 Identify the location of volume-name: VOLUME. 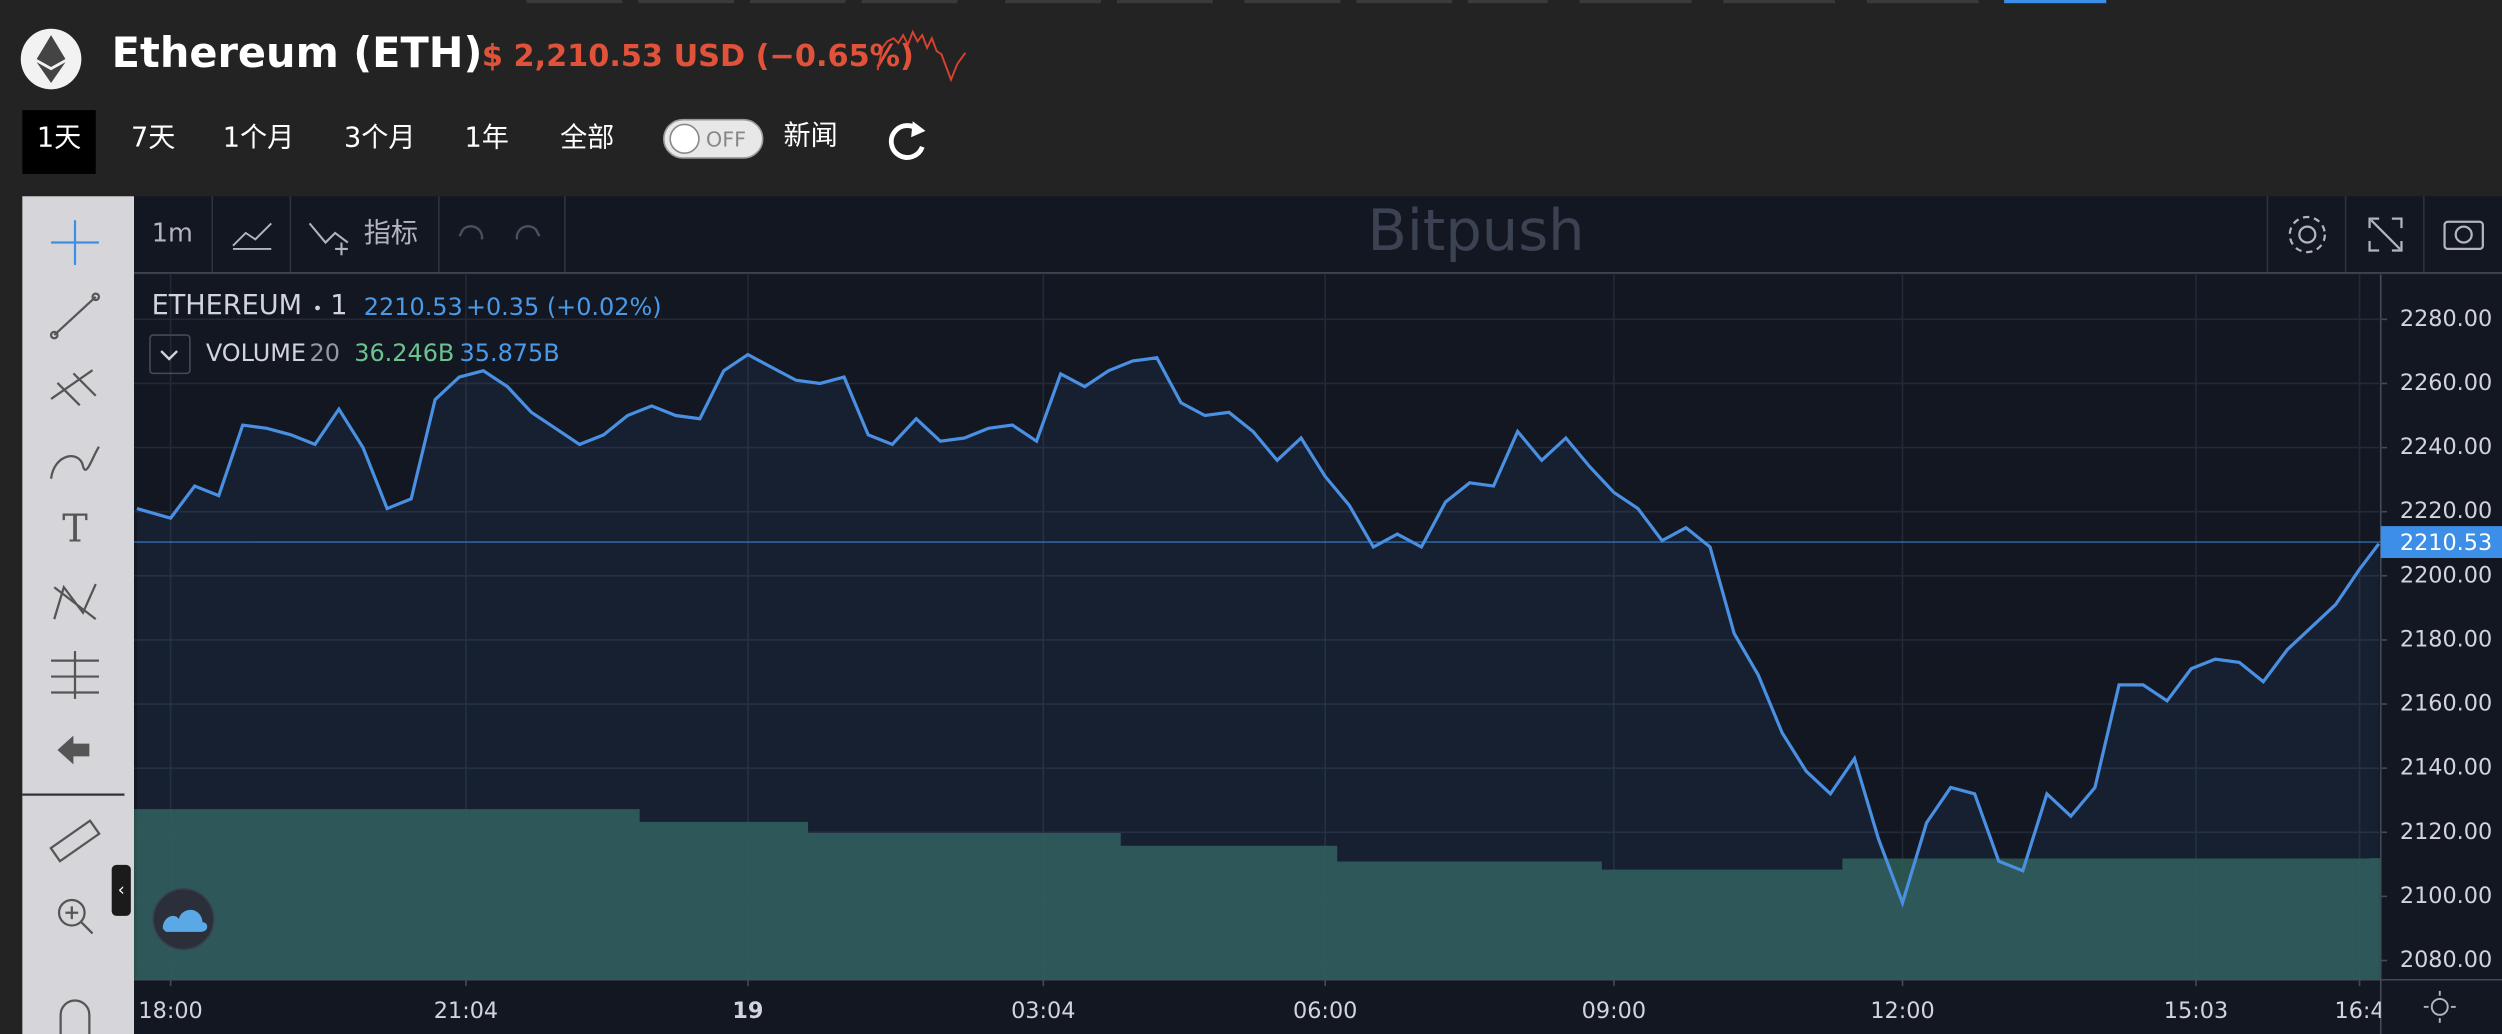
(256, 353).